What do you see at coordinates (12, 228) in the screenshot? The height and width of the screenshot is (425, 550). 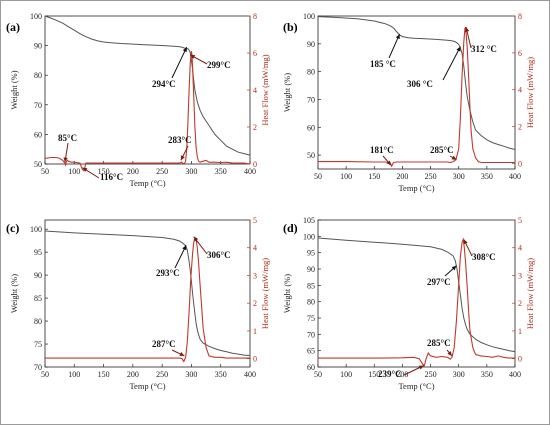 I see `panel-letter: (c)` at bounding box center [12, 228].